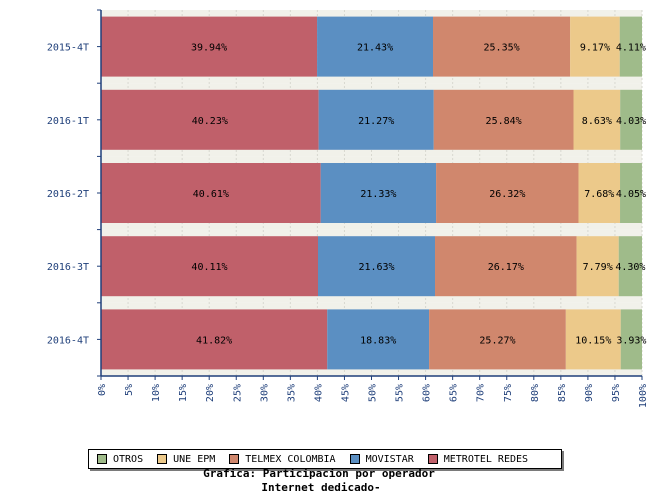 Image resolution: width=650 pixels, height=500 pixels. What do you see at coordinates (643, 396) in the screenshot?
I see `x-tick-label: 100%` at bounding box center [643, 396].